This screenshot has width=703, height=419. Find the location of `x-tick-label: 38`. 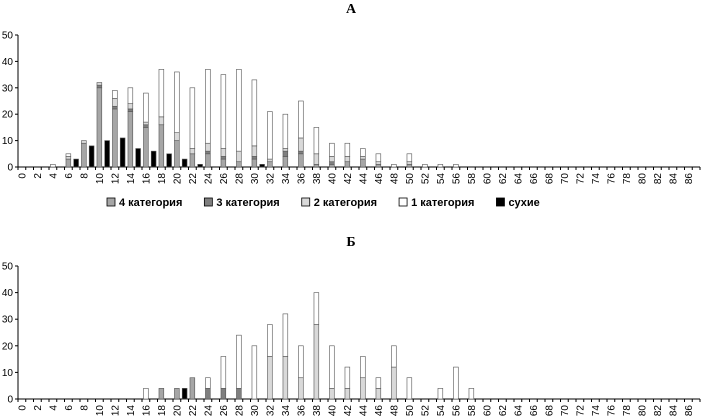

x-tick-label: 38 is located at coordinates (317, 411).